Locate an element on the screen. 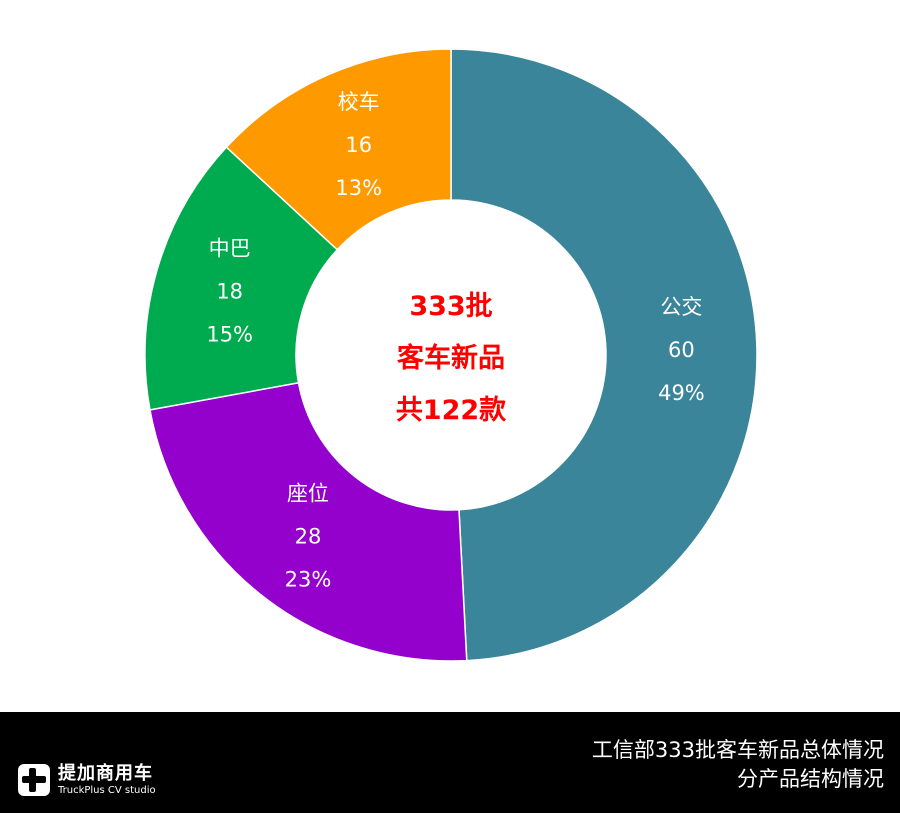 This screenshot has width=900, height=813. slice-category-label: 中巴 is located at coordinates (230, 249).